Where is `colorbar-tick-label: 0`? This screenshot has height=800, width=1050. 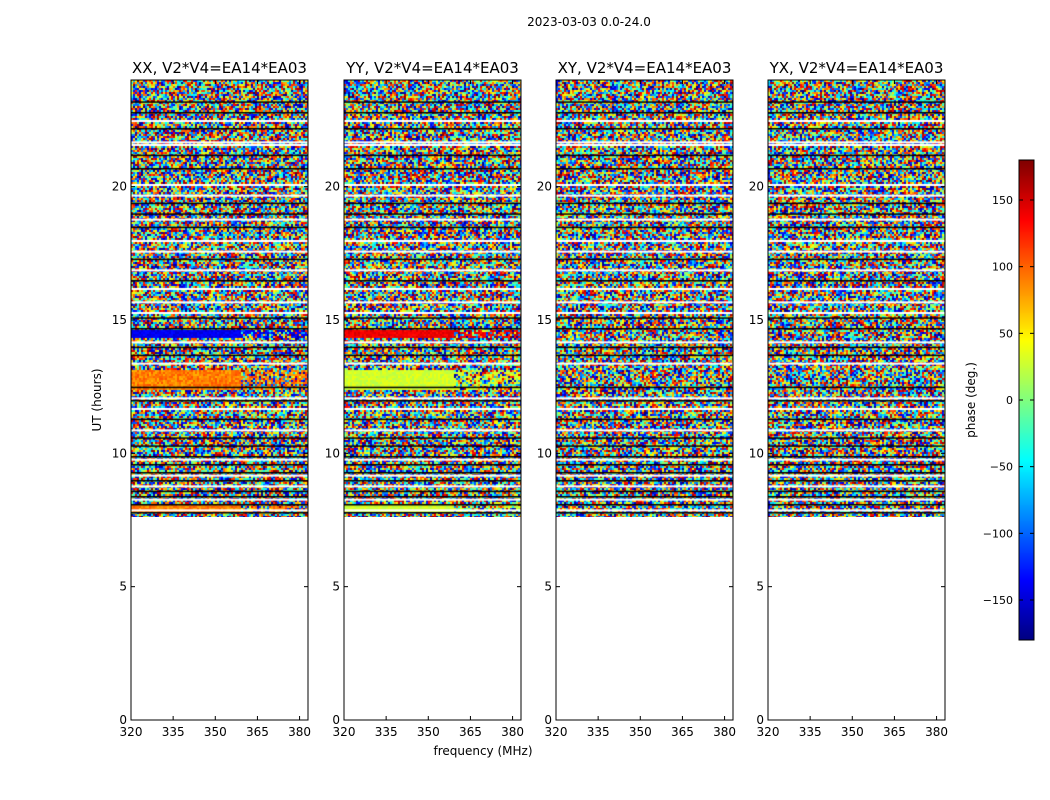 colorbar-tick-label: 0 is located at coordinates (1009, 400).